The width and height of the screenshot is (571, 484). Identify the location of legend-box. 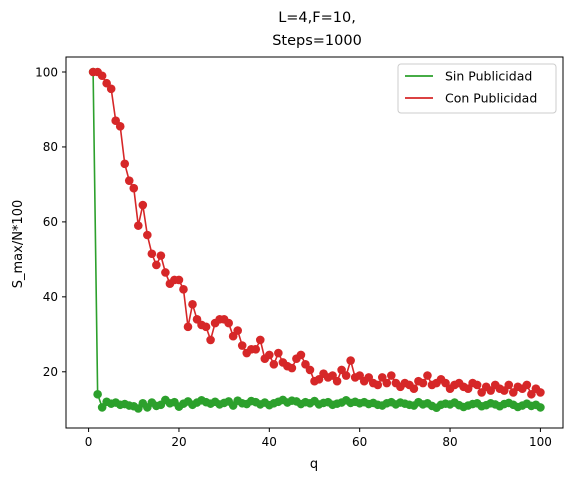
(477, 88).